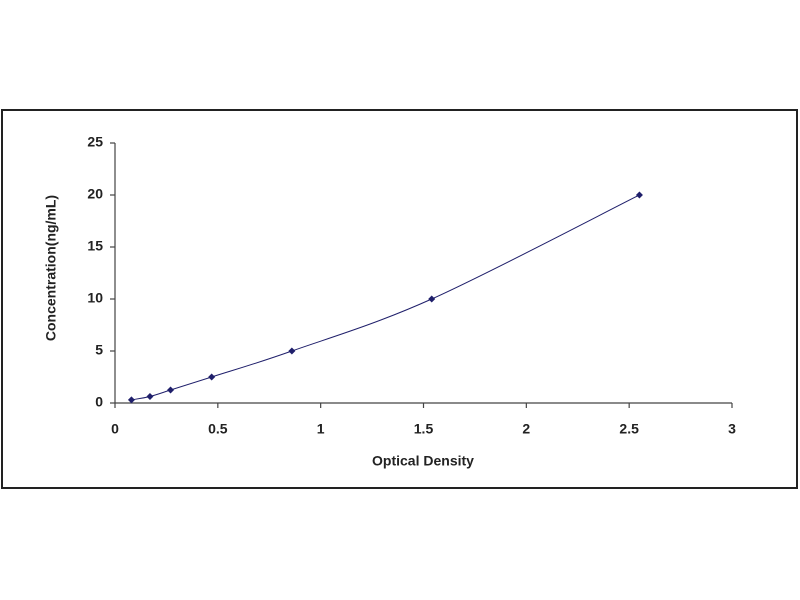 The image size is (800, 600). What do you see at coordinates (95, 194) in the screenshot?
I see `y-tick-label: 20` at bounding box center [95, 194].